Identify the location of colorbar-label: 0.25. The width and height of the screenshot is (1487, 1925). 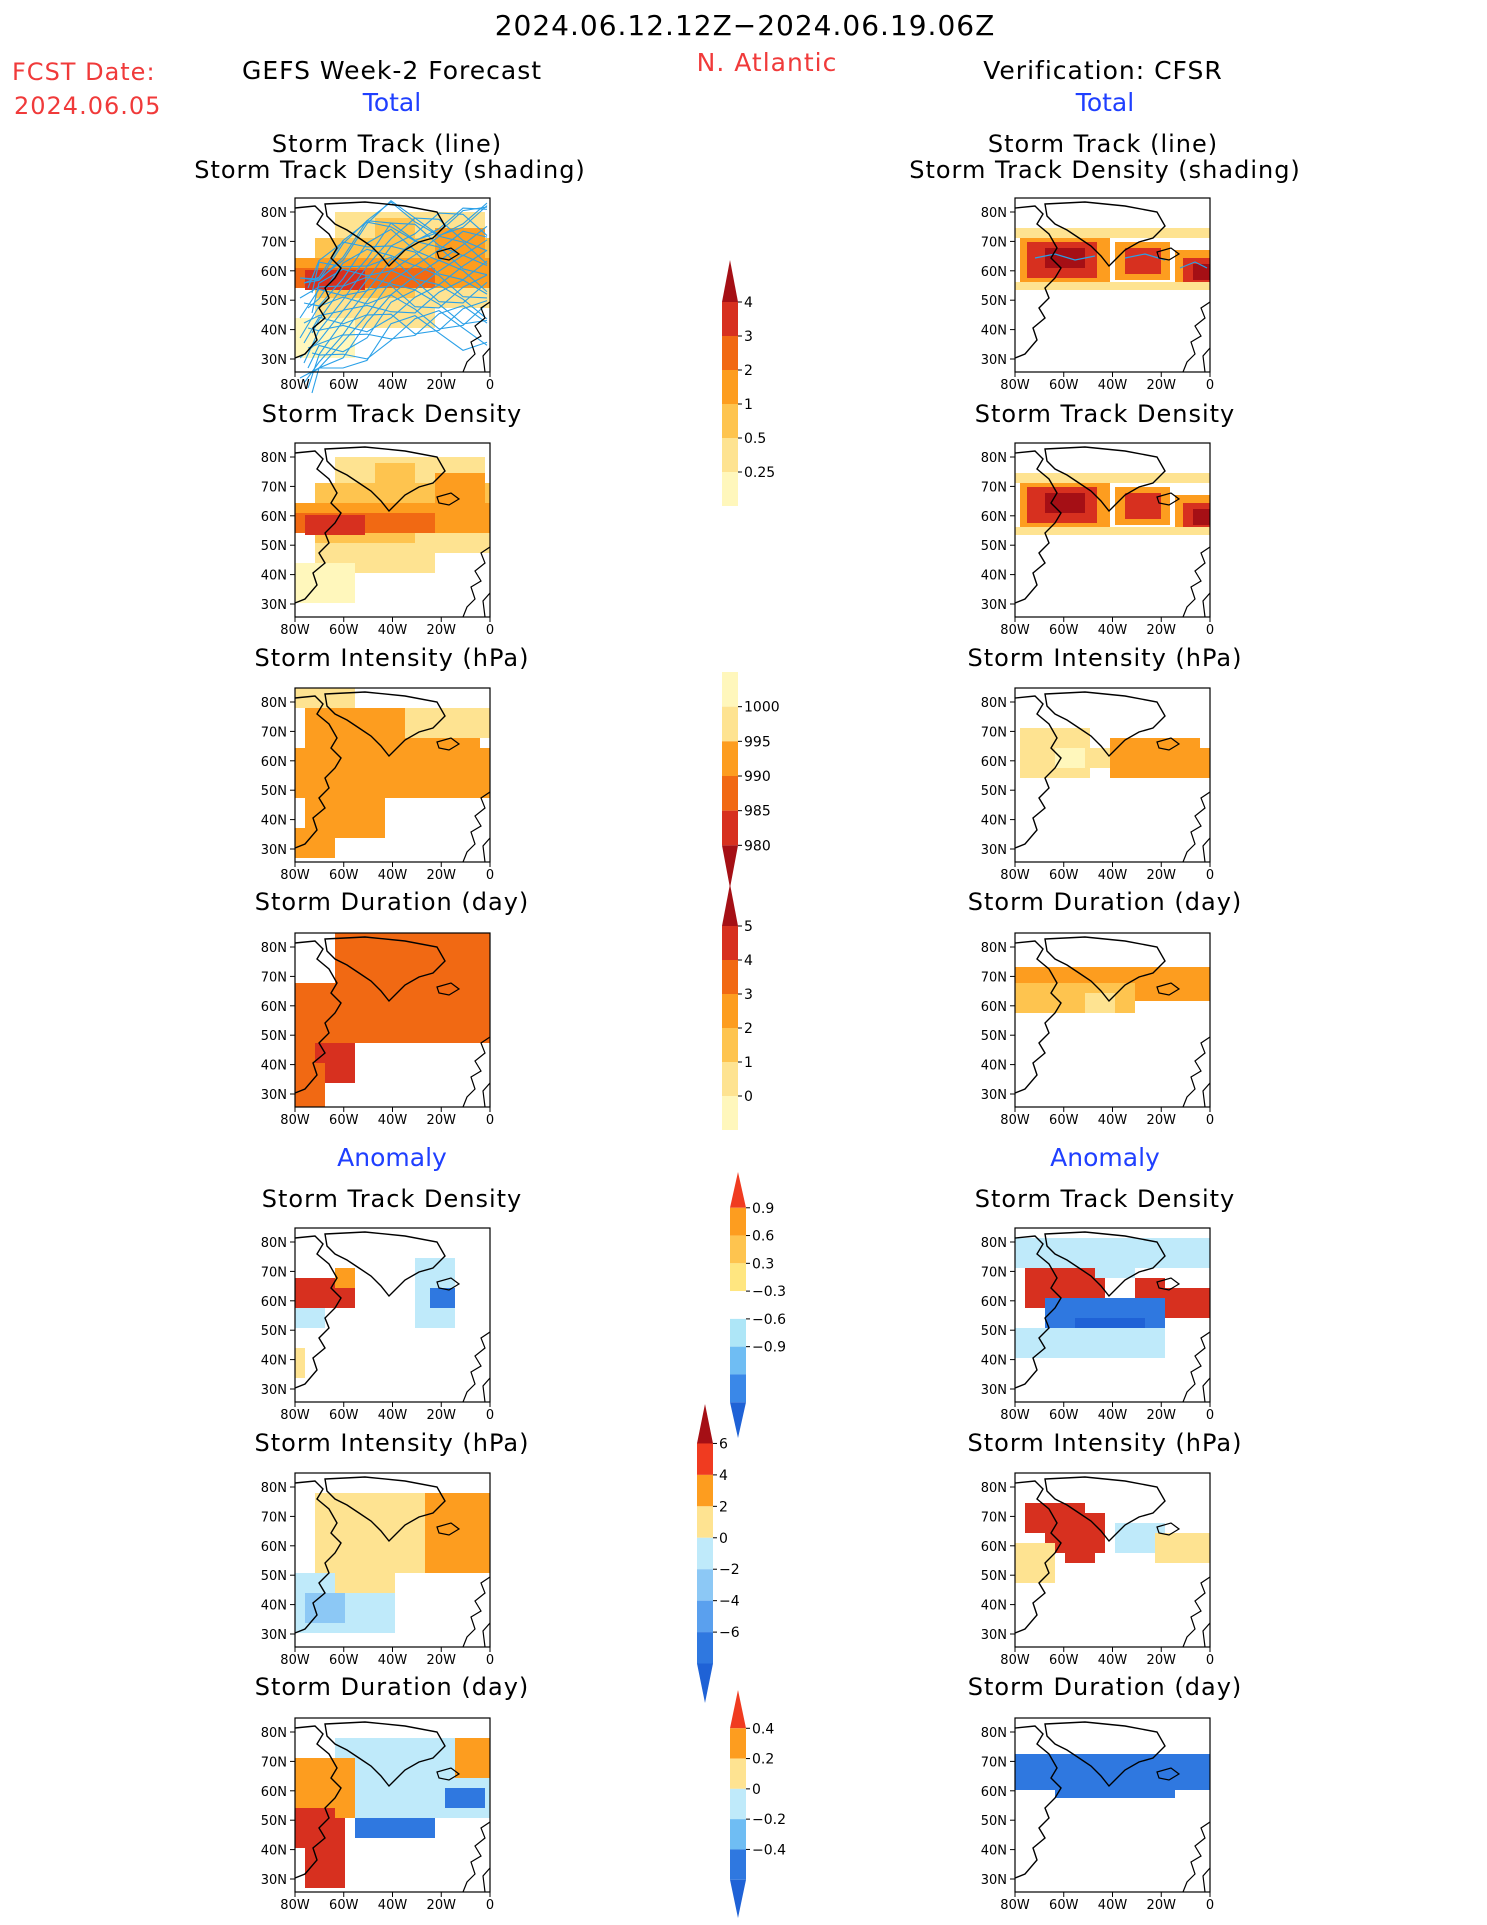
(759, 473).